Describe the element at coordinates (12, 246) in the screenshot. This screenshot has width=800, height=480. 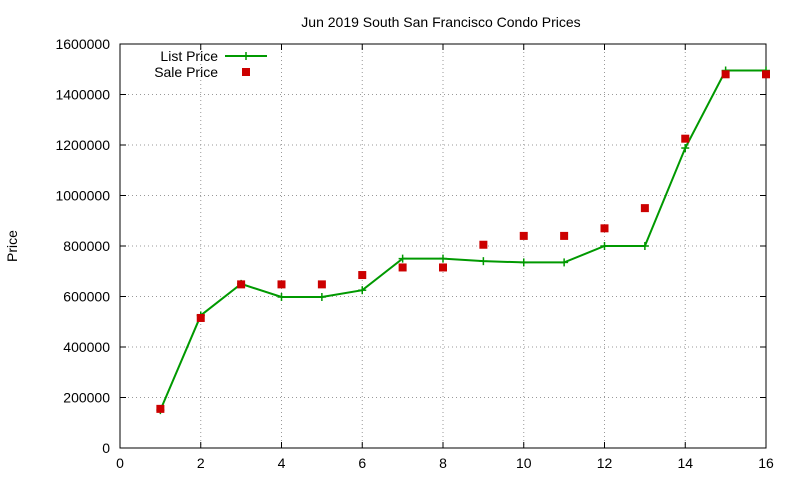
I see `y-axis-label: Price` at that location.